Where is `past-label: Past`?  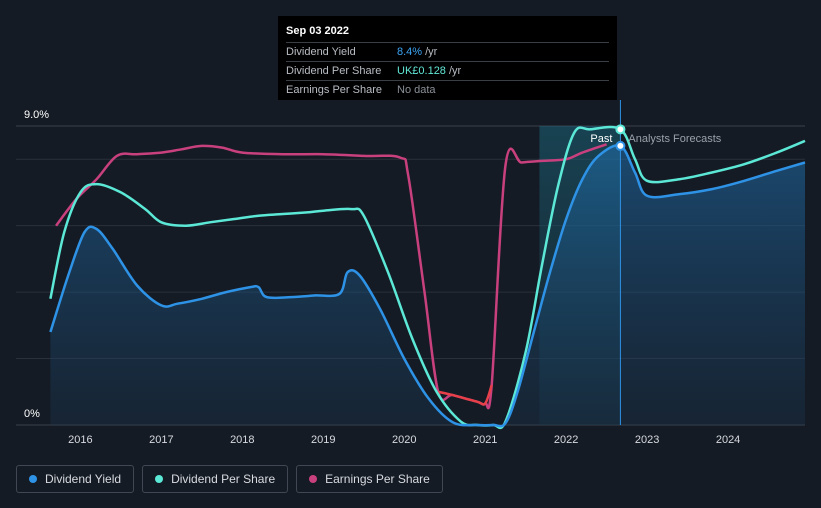
past-label: Past is located at coordinates (601, 139).